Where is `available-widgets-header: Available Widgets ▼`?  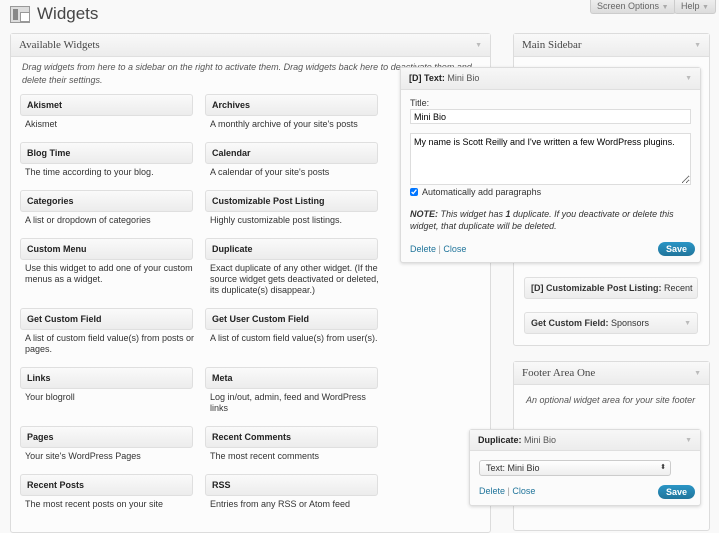 available-widgets-header: Available Widgets ▼ is located at coordinates (250, 45).